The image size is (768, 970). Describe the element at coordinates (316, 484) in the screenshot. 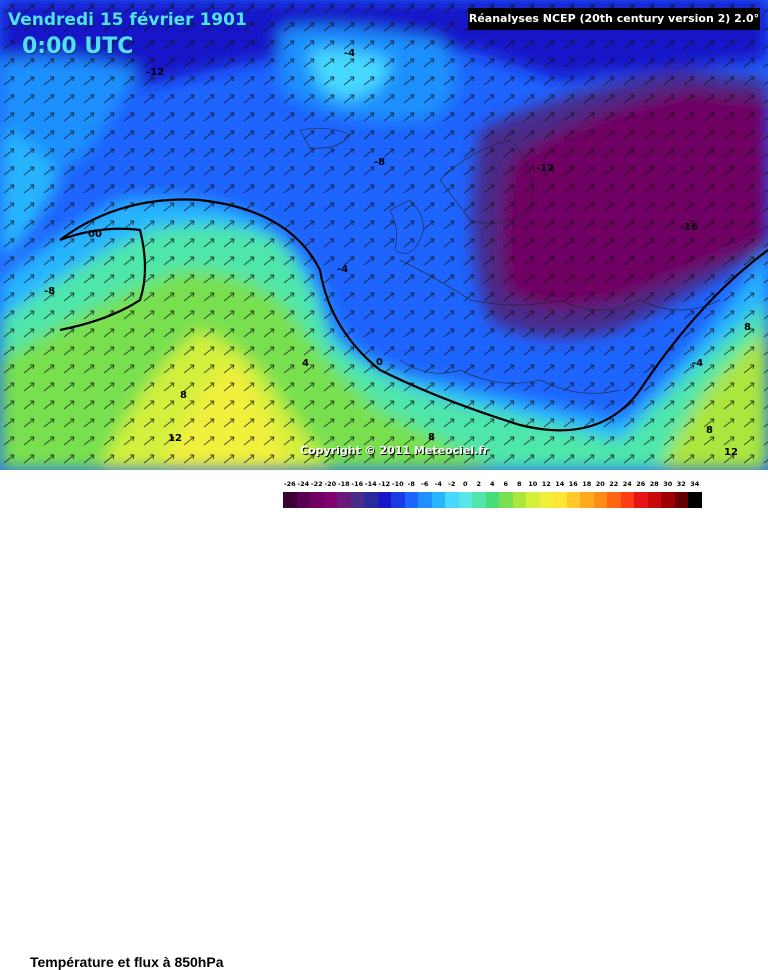

I see `legend-label: -22` at that location.